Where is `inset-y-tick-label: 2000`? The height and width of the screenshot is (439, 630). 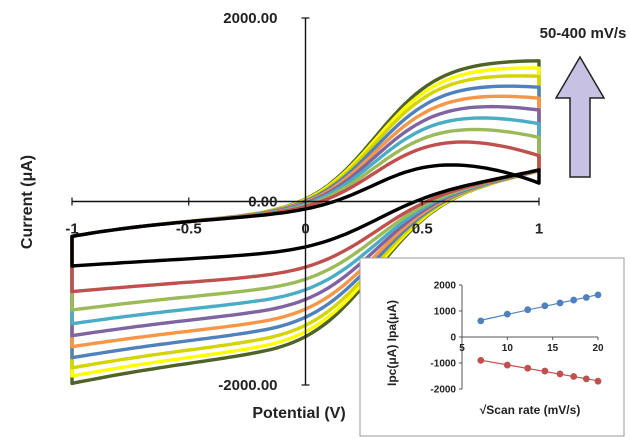 inset-y-tick-label: 2000 is located at coordinates (445, 286).